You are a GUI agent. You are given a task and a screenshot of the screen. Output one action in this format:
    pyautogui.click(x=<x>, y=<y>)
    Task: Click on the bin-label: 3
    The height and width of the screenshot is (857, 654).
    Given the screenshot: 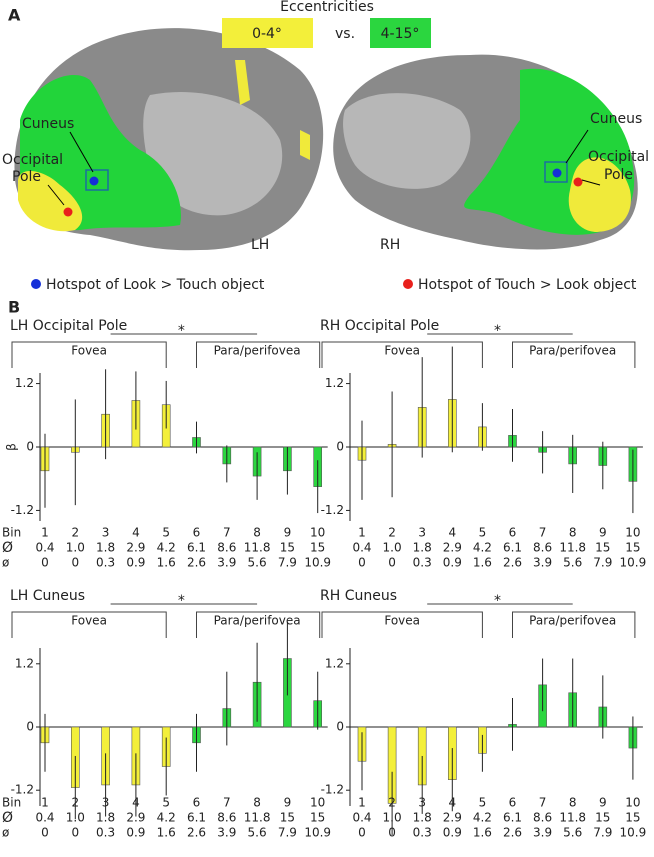 What is the action you would take?
    pyautogui.click(x=422, y=533)
    